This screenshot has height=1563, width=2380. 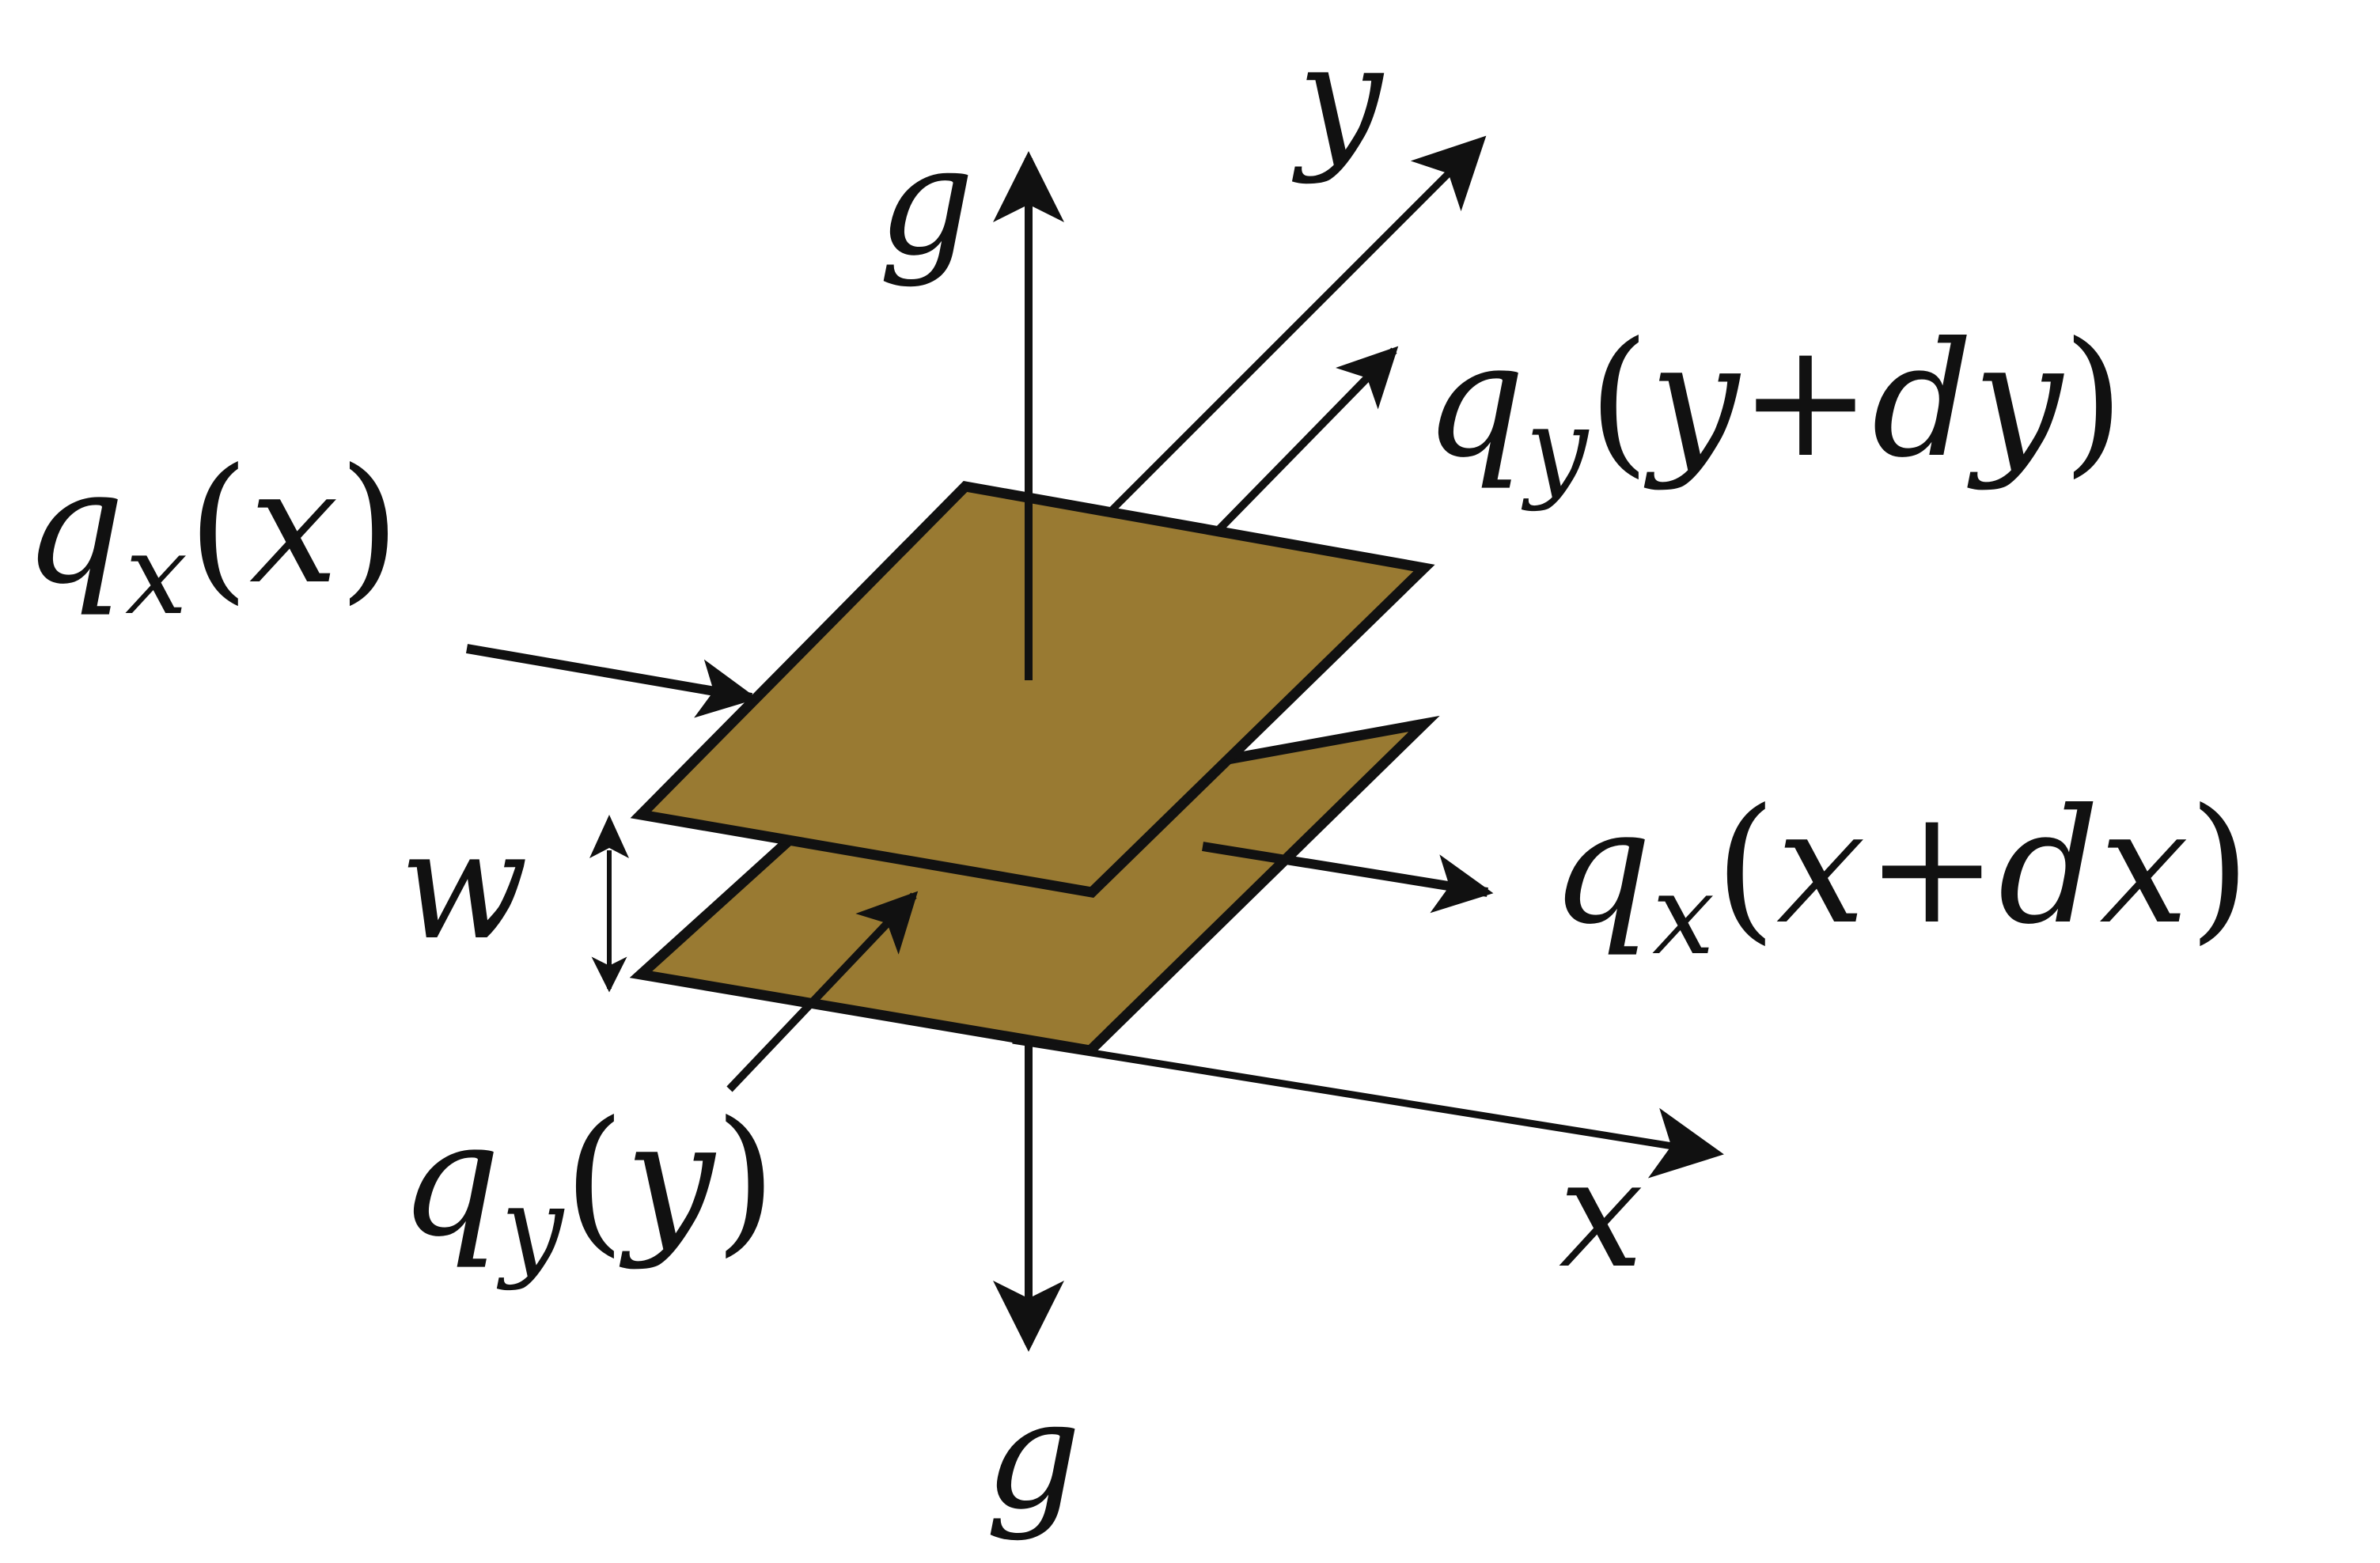 I want to click on qy-in-open: (, so click(x=594, y=1180).